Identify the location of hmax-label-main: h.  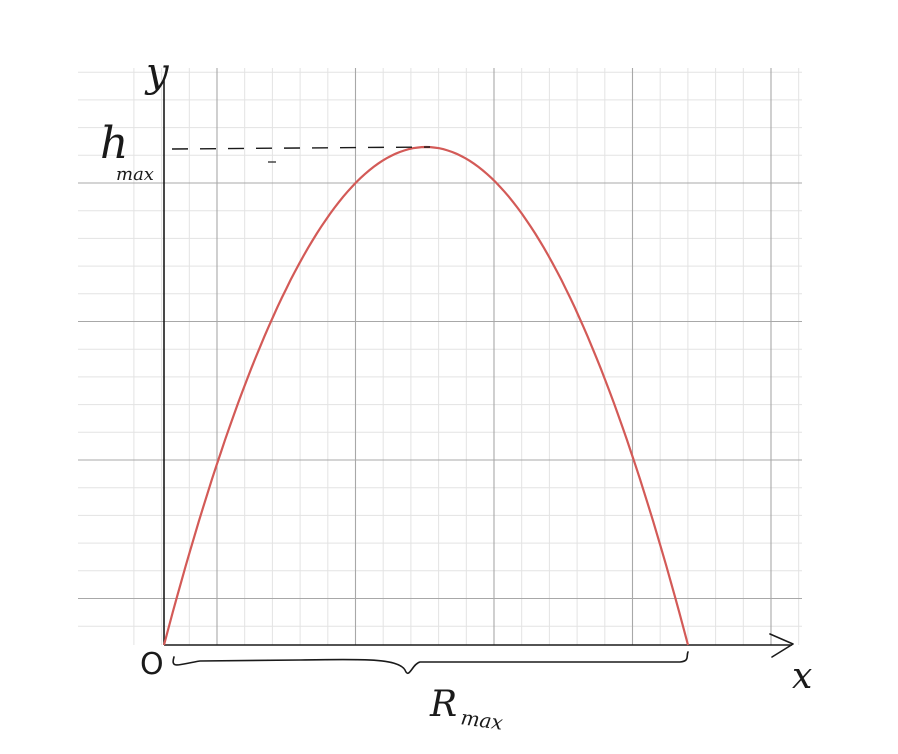
(114, 143).